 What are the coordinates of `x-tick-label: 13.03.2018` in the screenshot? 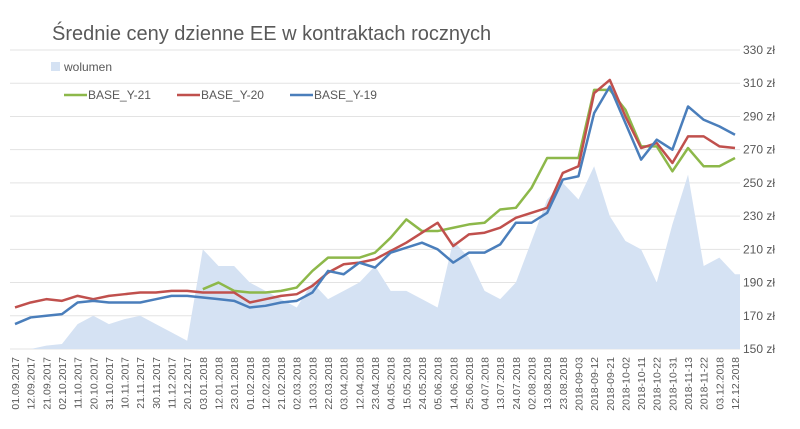 It's located at (313, 383).